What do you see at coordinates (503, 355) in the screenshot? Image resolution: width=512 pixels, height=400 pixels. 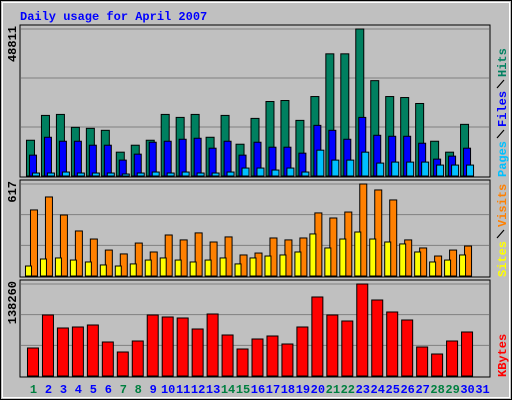 I see `legend-entry: KBytes` at bounding box center [503, 355].